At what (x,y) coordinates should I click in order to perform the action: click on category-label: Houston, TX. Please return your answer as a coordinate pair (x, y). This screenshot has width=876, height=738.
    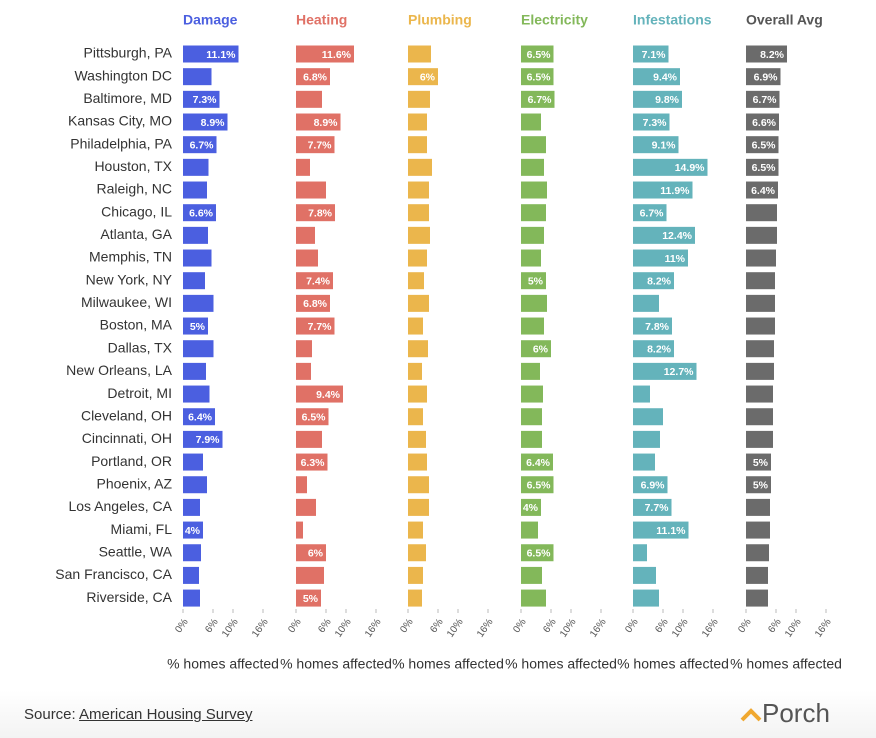
    Looking at the image, I should click on (133, 166).